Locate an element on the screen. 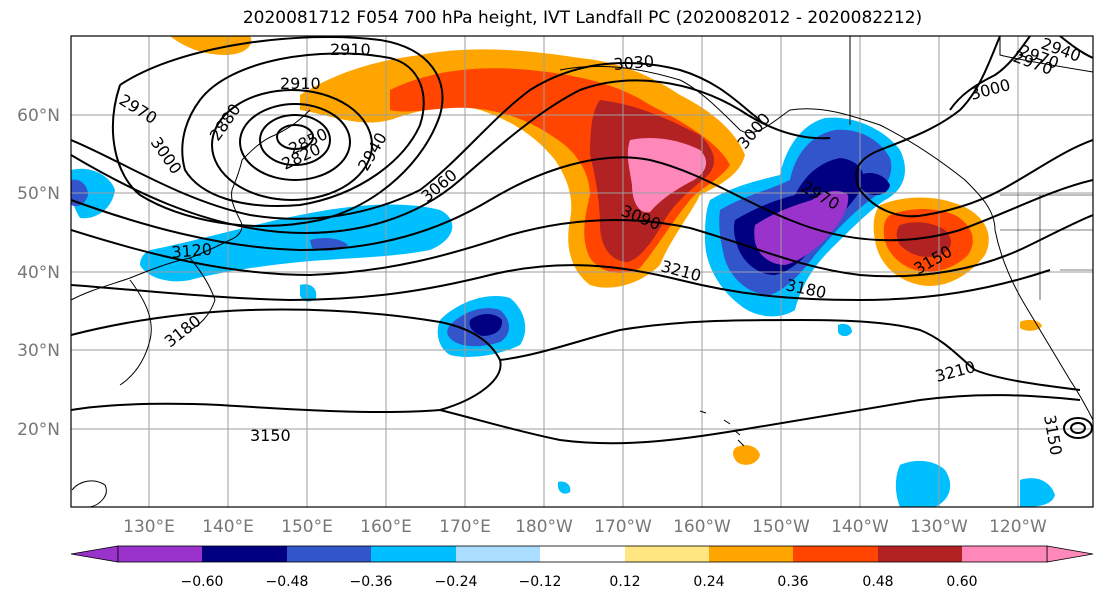 The height and width of the screenshot is (601, 1105). colorbar-label: −0.24 is located at coordinates (456, 582).